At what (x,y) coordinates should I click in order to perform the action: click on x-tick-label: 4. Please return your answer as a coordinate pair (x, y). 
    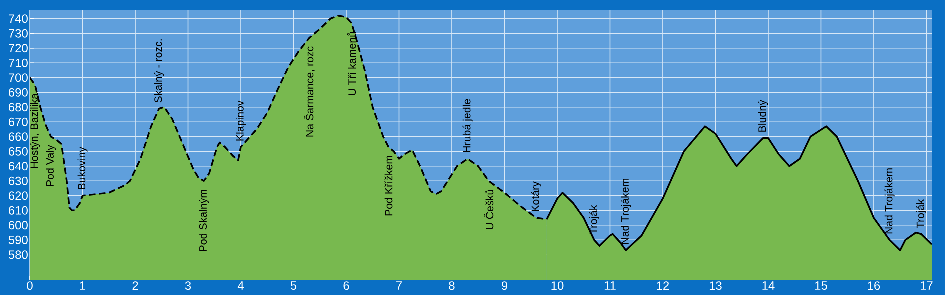
    Looking at the image, I should click on (241, 286).